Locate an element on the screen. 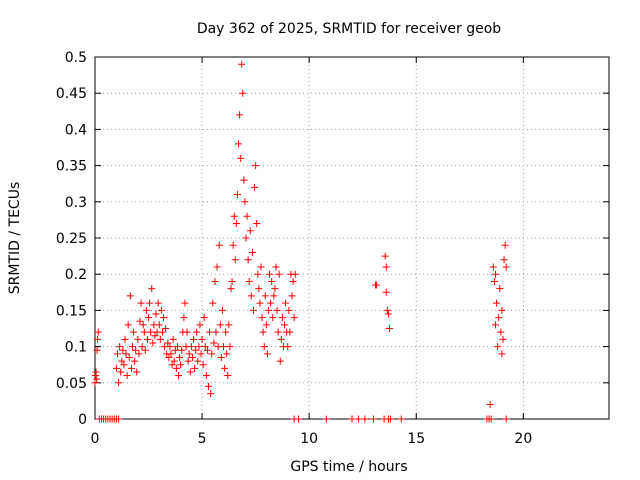 The width and height of the screenshot is (640, 480). y-axis-label: SRMTID / TECUs is located at coordinates (15, 238).